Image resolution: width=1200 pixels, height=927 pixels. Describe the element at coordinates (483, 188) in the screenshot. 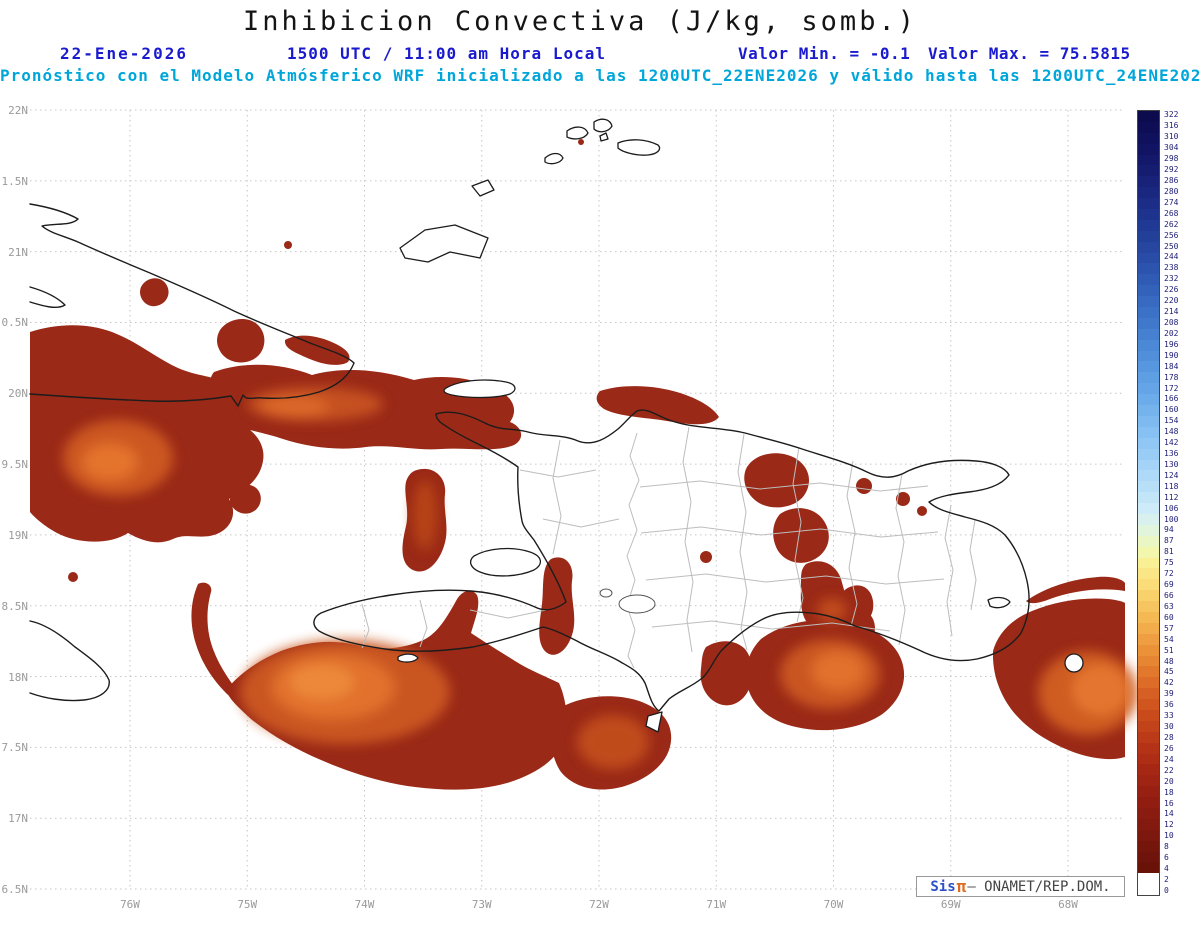

I see `little-inagua-island` at that location.